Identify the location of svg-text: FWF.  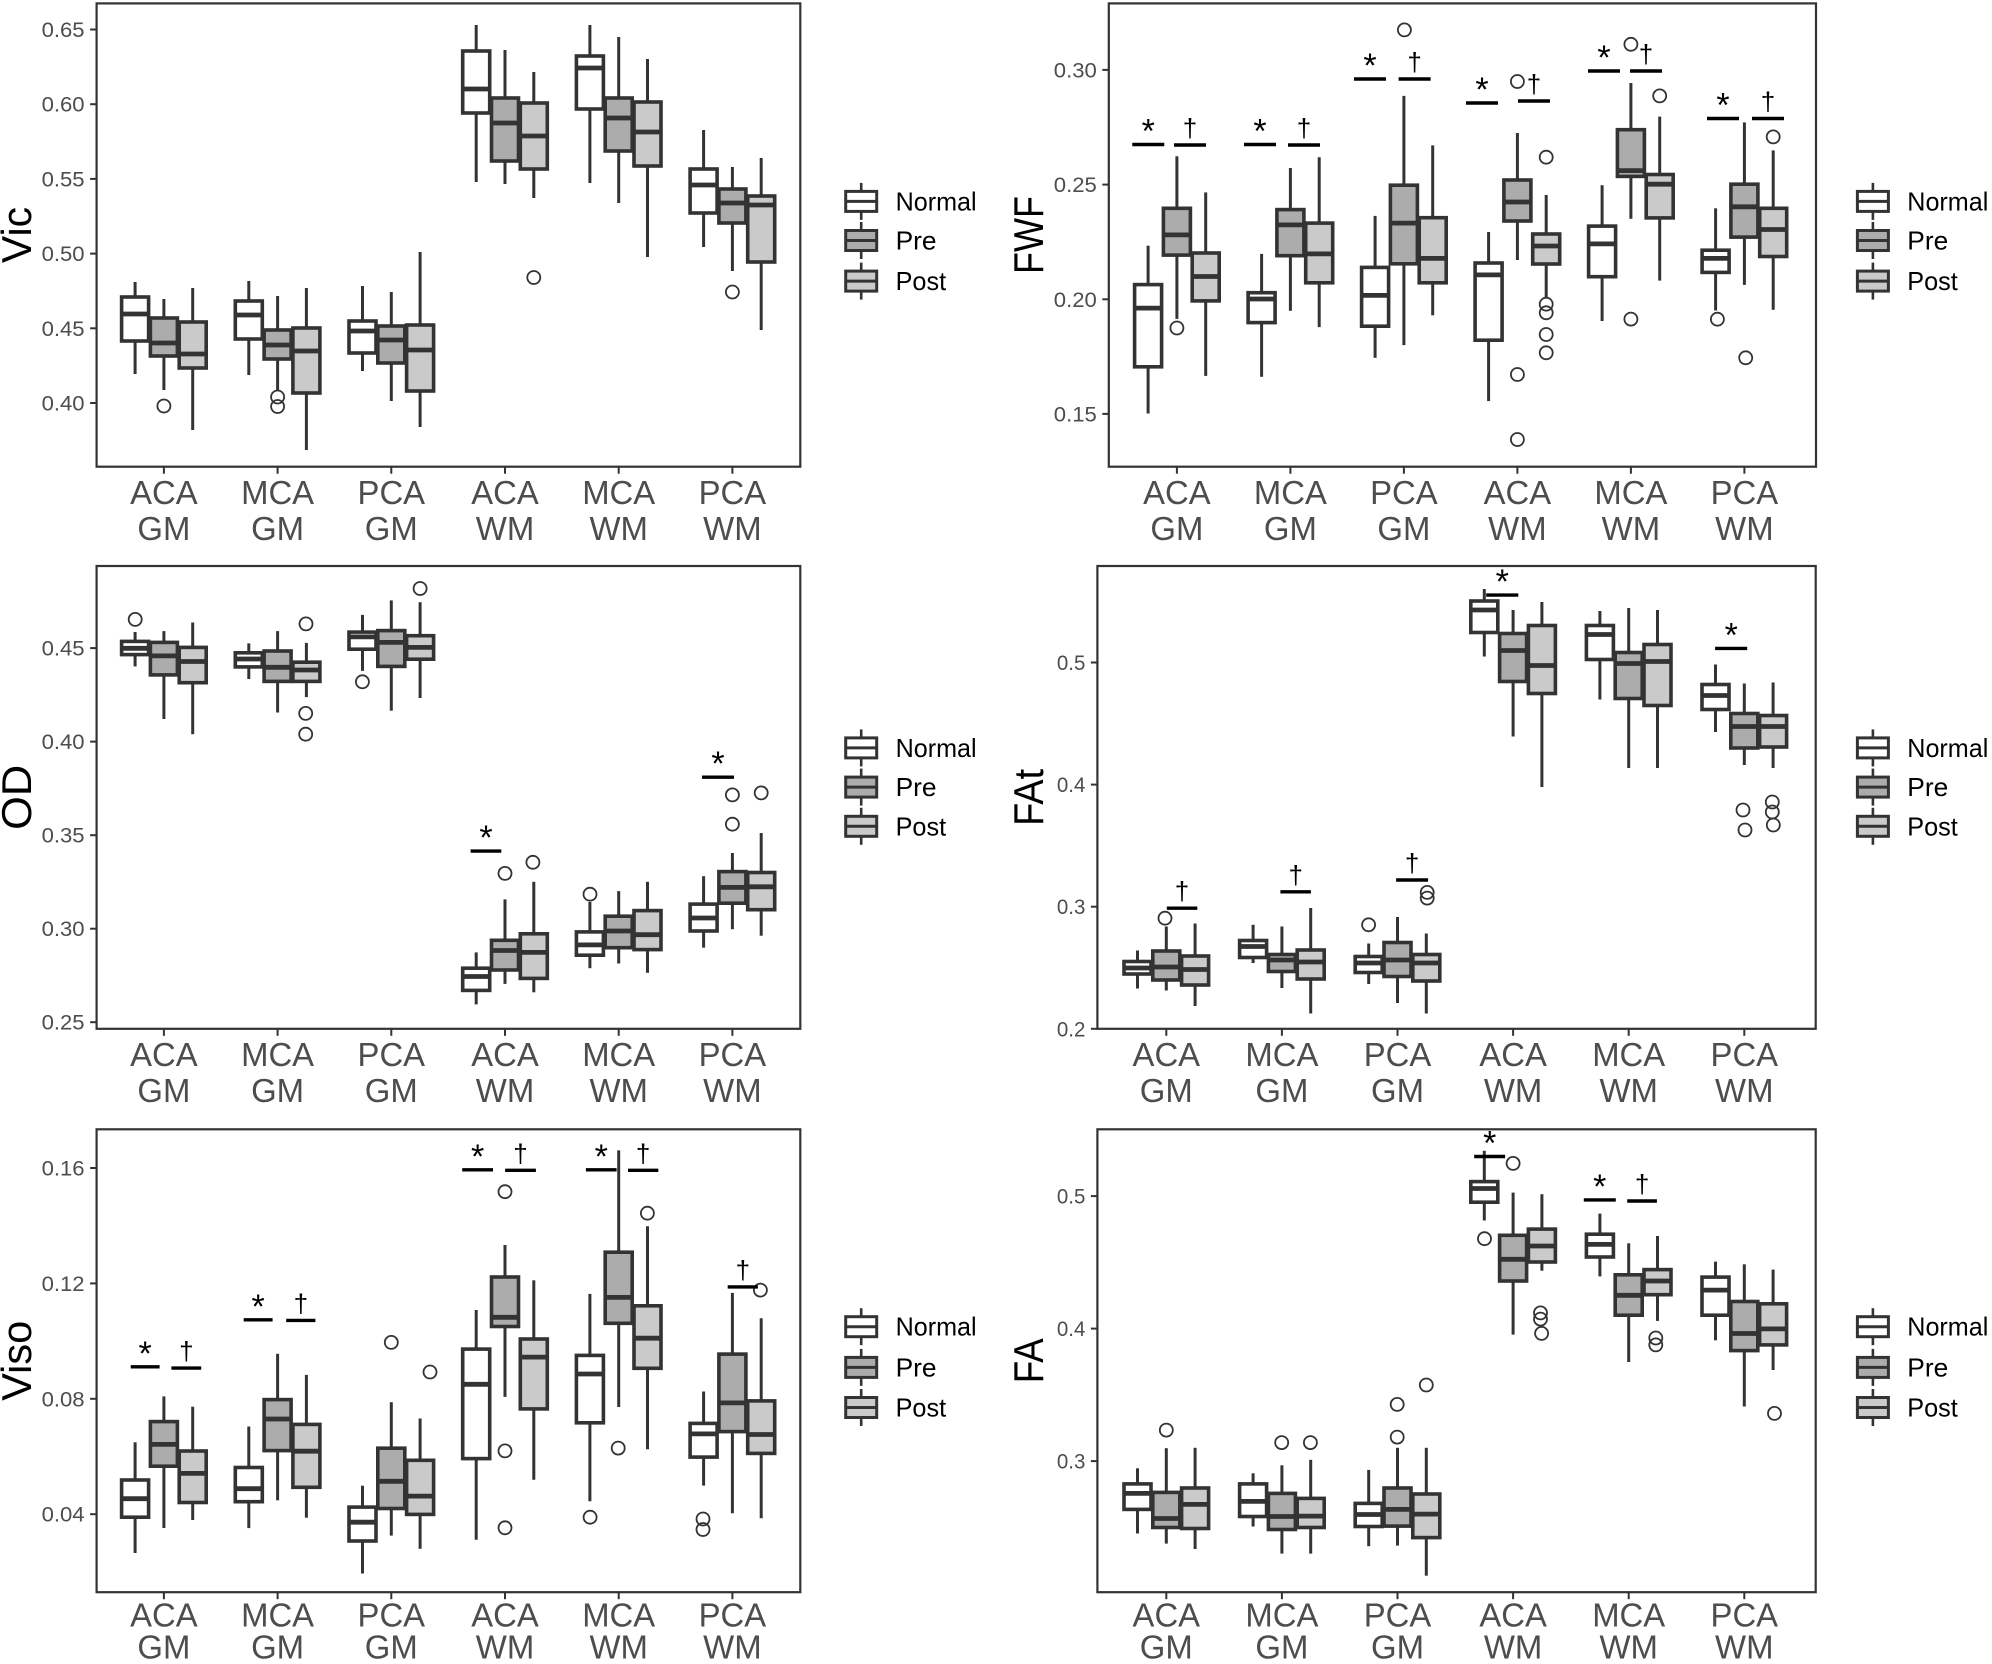
(1028, 235).